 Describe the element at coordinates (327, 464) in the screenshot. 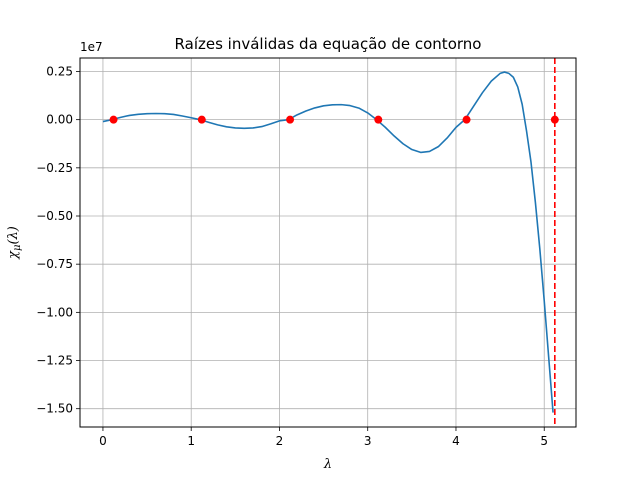

I see `x-axis-label: λ` at that location.